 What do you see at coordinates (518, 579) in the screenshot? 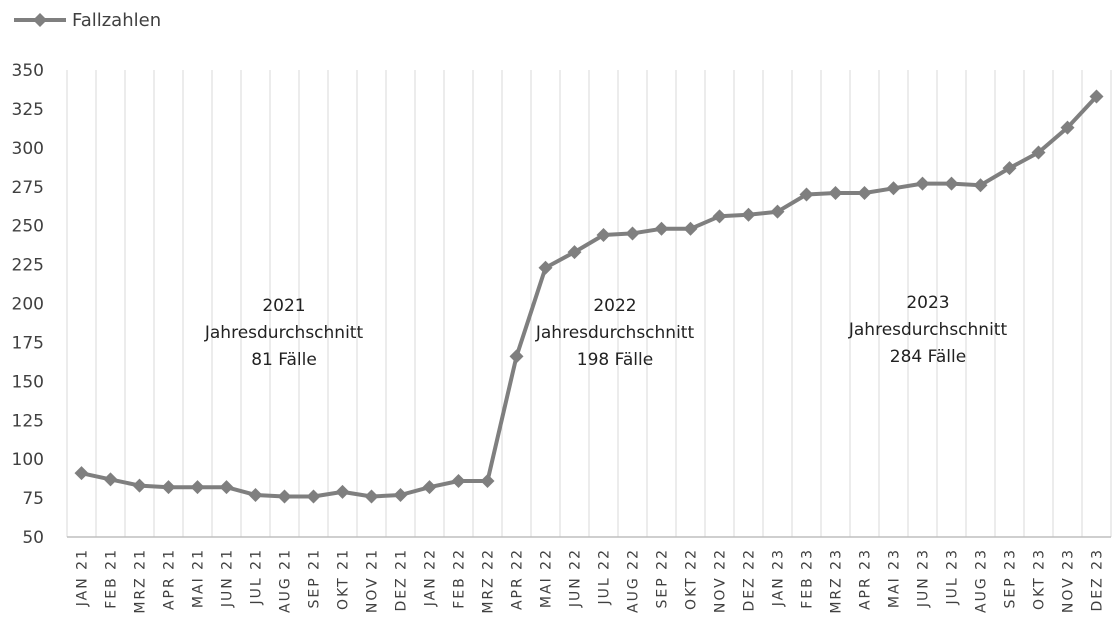
I see `x-tick-label: APR 22` at bounding box center [518, 579].